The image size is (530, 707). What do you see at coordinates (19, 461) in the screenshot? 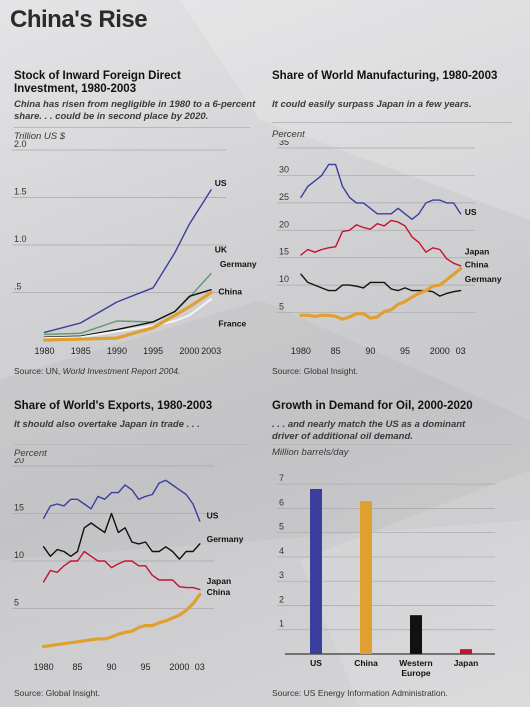
I see `exports-ytick-label: 20` at bounding box center [19, 461].